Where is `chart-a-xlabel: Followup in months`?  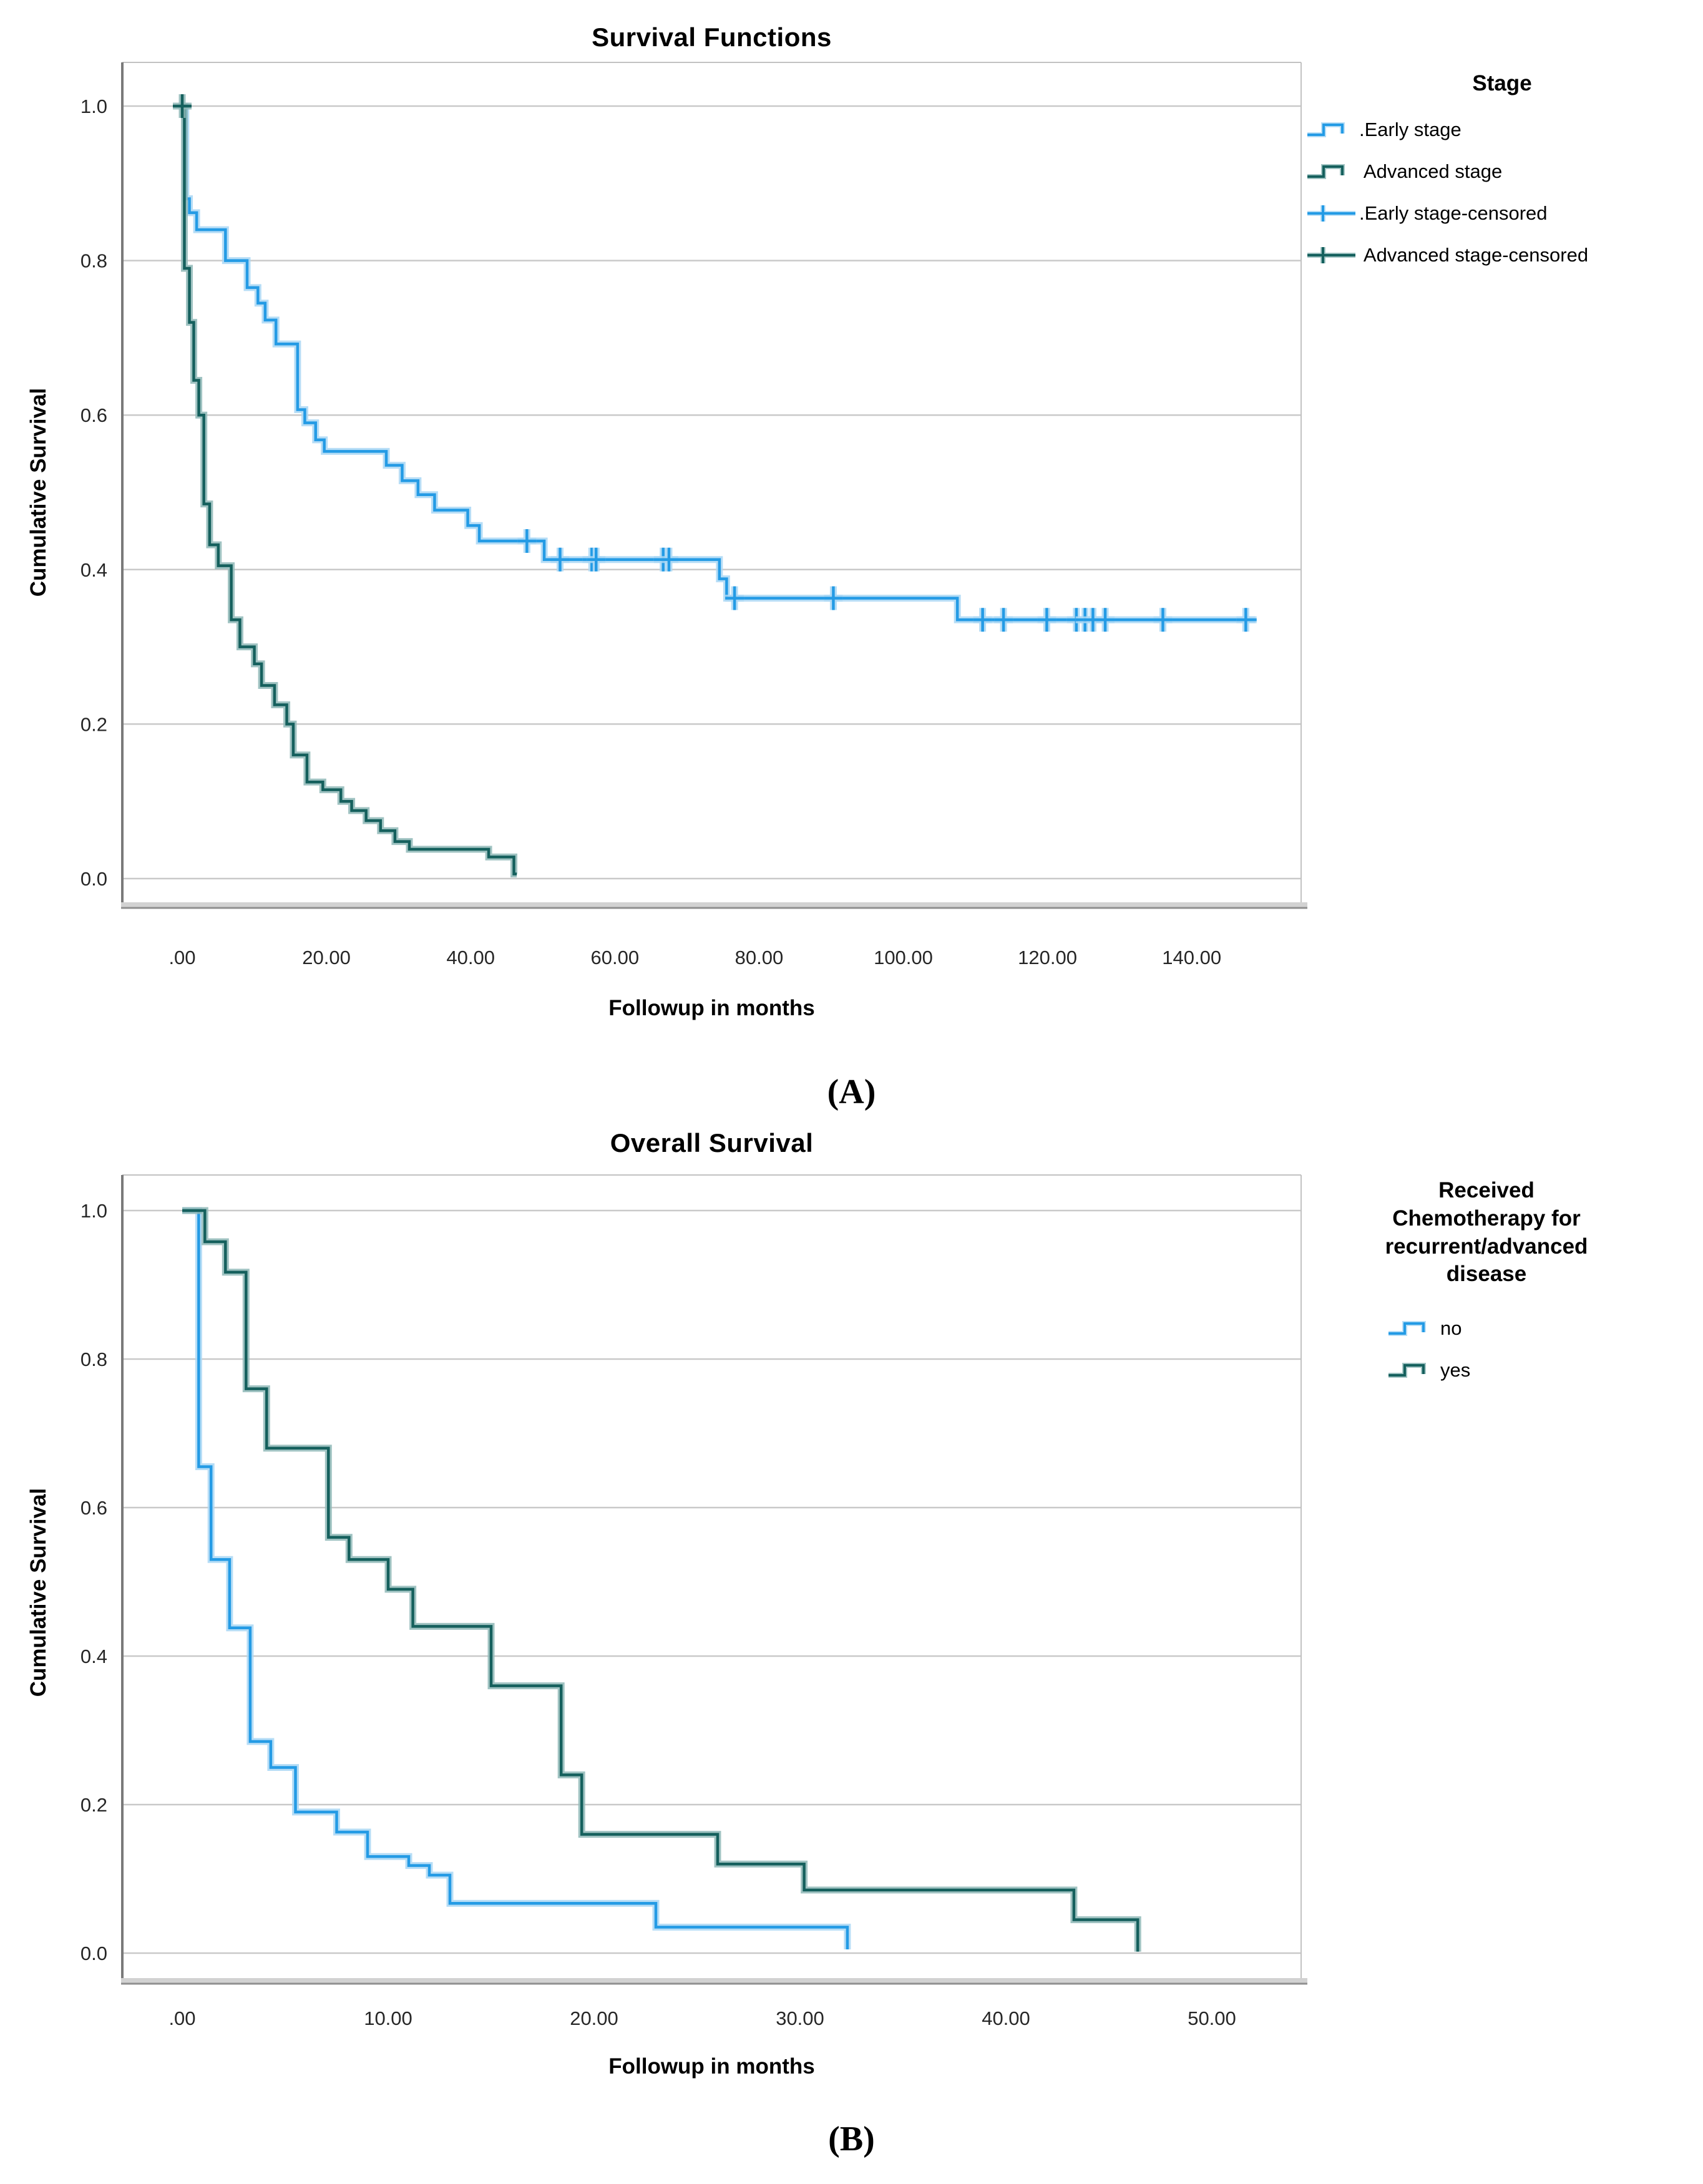
chart-a-xlabel: Followup in months is located at coordinates (711, 1008).